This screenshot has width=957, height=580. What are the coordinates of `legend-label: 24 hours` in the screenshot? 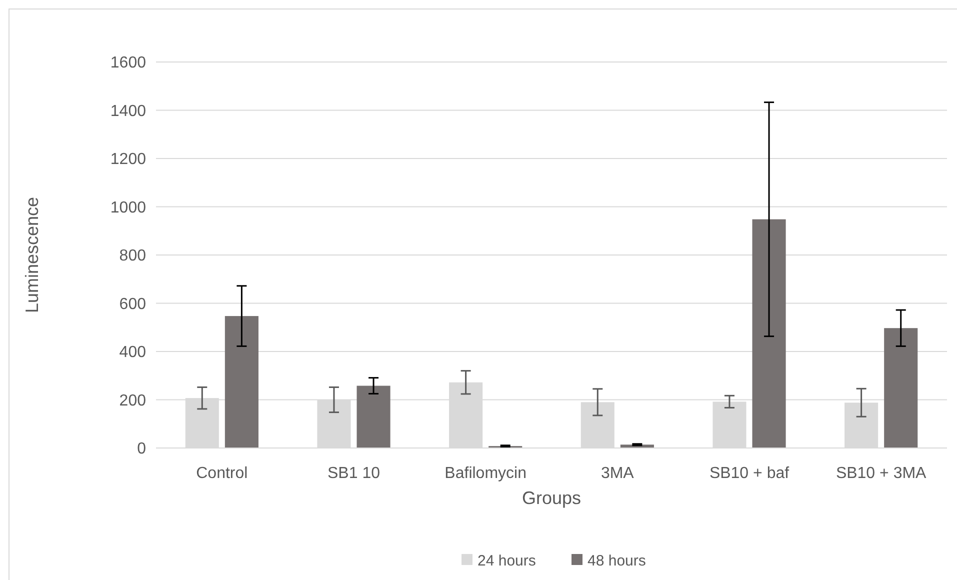 It's located at (507, 561).